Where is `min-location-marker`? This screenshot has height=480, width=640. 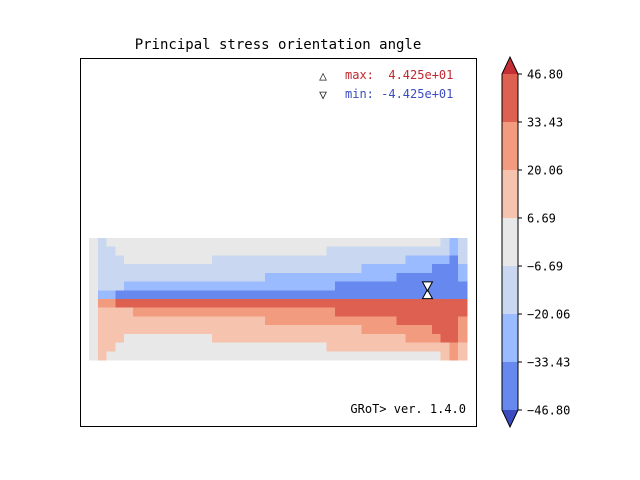
min-location-marker is located at coordinates (427, 286).